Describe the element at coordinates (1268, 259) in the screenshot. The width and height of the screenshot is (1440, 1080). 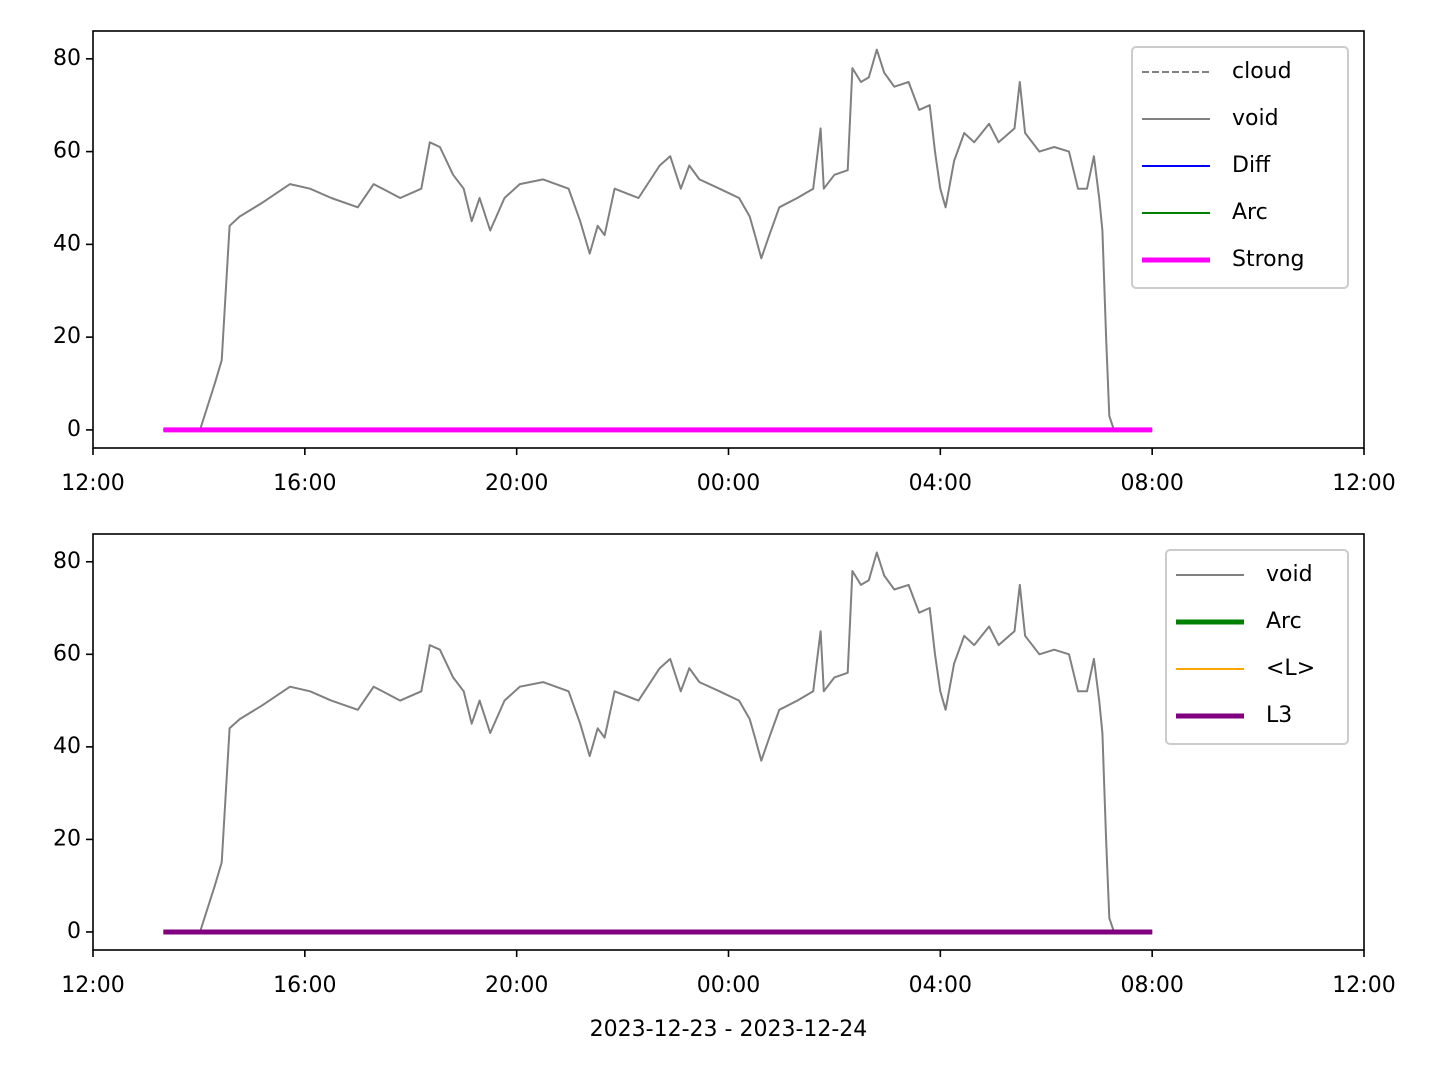
I see `legend-label: Strong` at that location.